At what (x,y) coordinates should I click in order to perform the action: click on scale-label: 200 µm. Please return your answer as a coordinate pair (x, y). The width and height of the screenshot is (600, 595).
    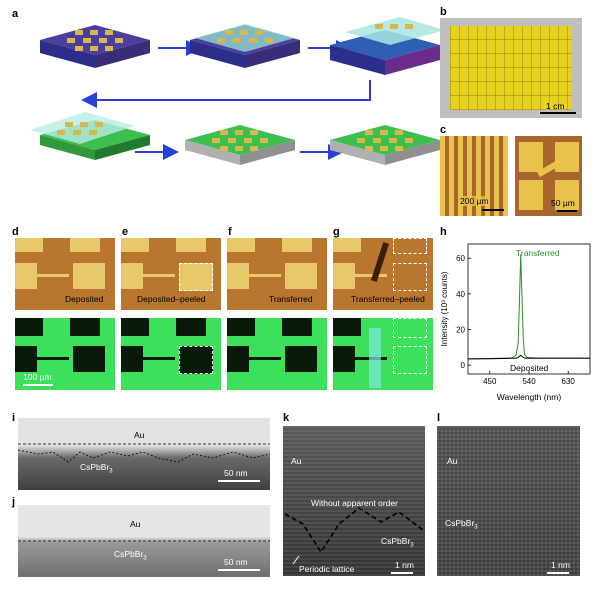
    Looking at the image, I should click on (474, 201).